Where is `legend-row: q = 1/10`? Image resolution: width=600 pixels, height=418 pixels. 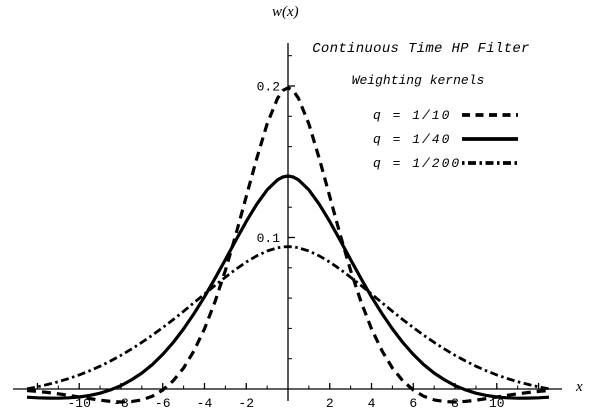
legend-row: q = 1/10 is located at coordinates (445, 115).